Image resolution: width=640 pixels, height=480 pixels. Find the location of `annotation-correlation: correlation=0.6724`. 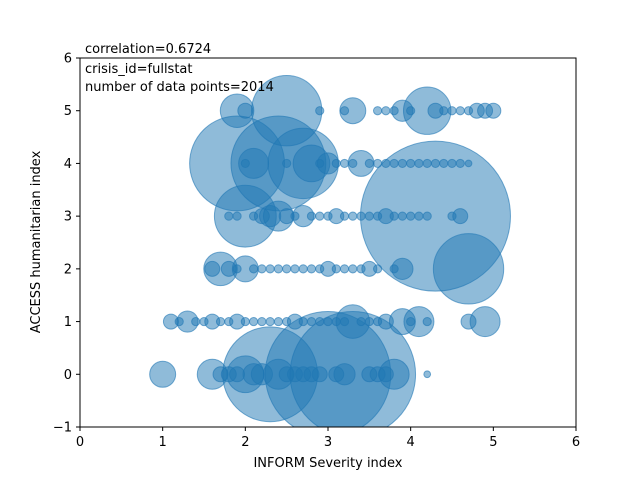

annotation-correlation: correlation=0.6724 is located at coordinates (148, 49).